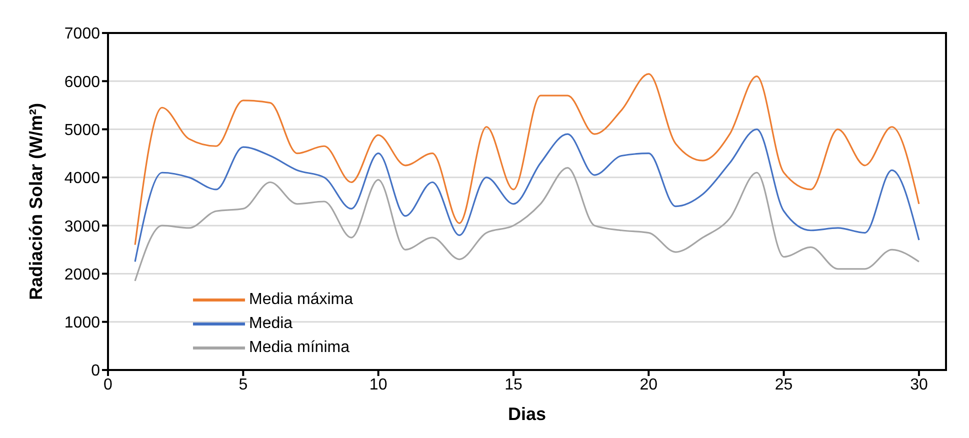  What do you see at coordinates (299, 348) in the screenshot?
I see `legend-label: Media mínima` at bounding box center [299, 348].